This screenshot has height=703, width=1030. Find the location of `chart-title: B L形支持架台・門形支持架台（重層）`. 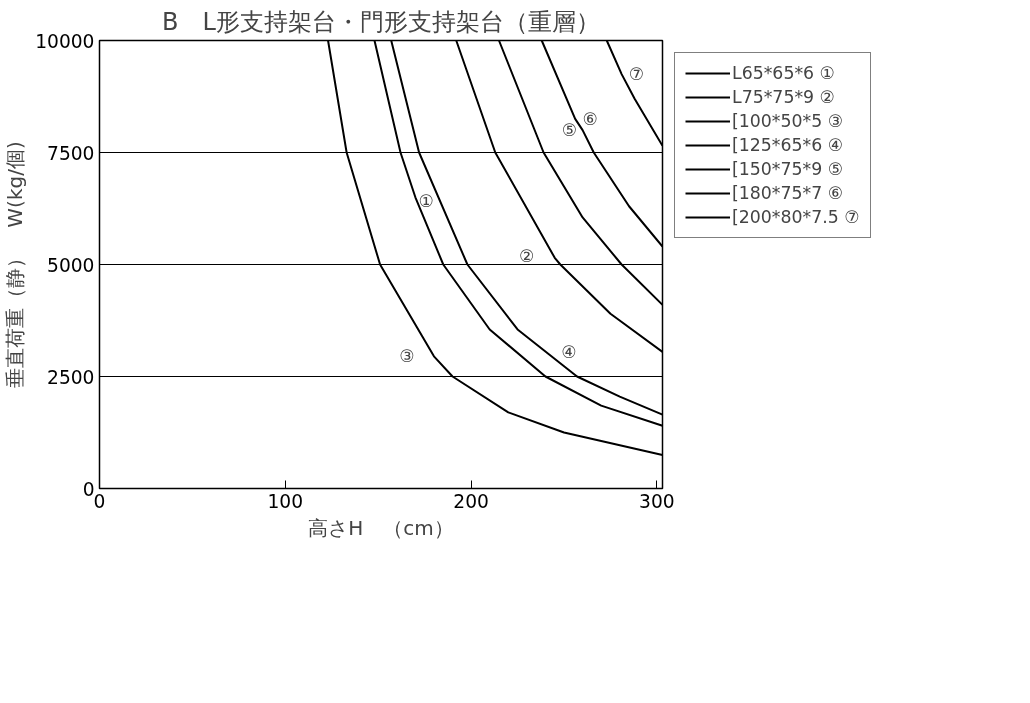

chart-title: B L形支持架台・門形支持架台（重層） is located at coordinates (381, 21).